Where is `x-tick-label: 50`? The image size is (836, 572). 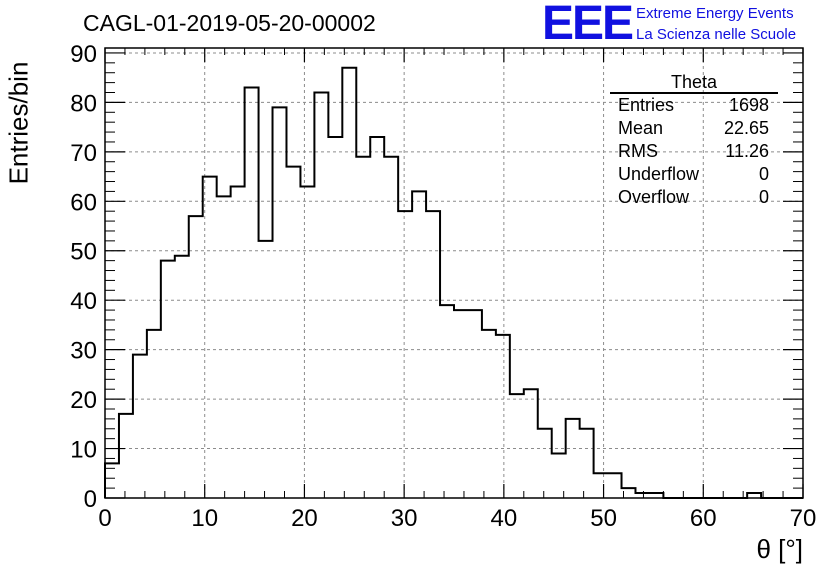
x-tick-label: 50 is located at coordinates (603, 518).